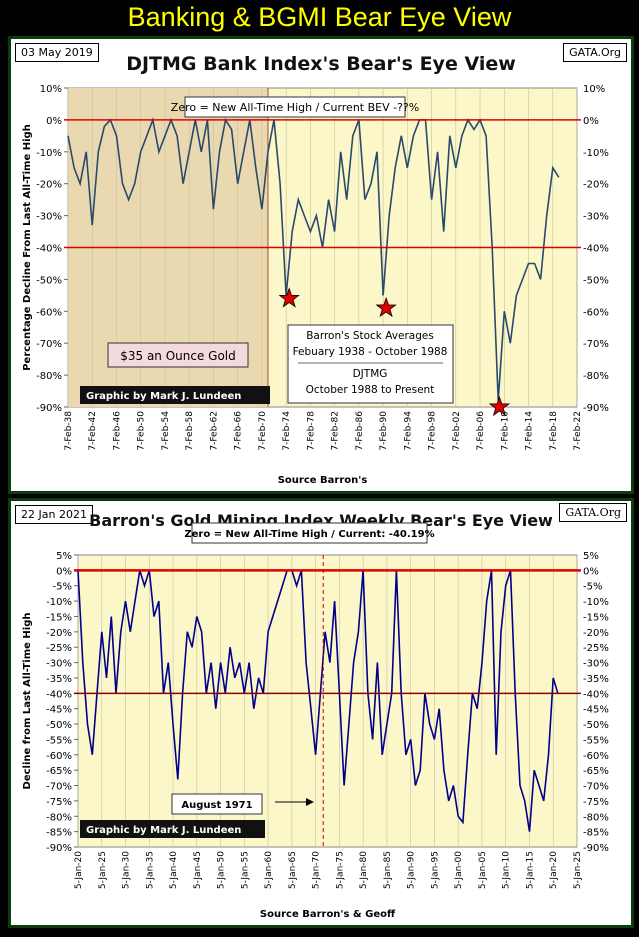  What do you see at coordinates (57, 52) in the screenshot?
I see `date-tag: 03 May 2019` at bounding box center [57, 52].